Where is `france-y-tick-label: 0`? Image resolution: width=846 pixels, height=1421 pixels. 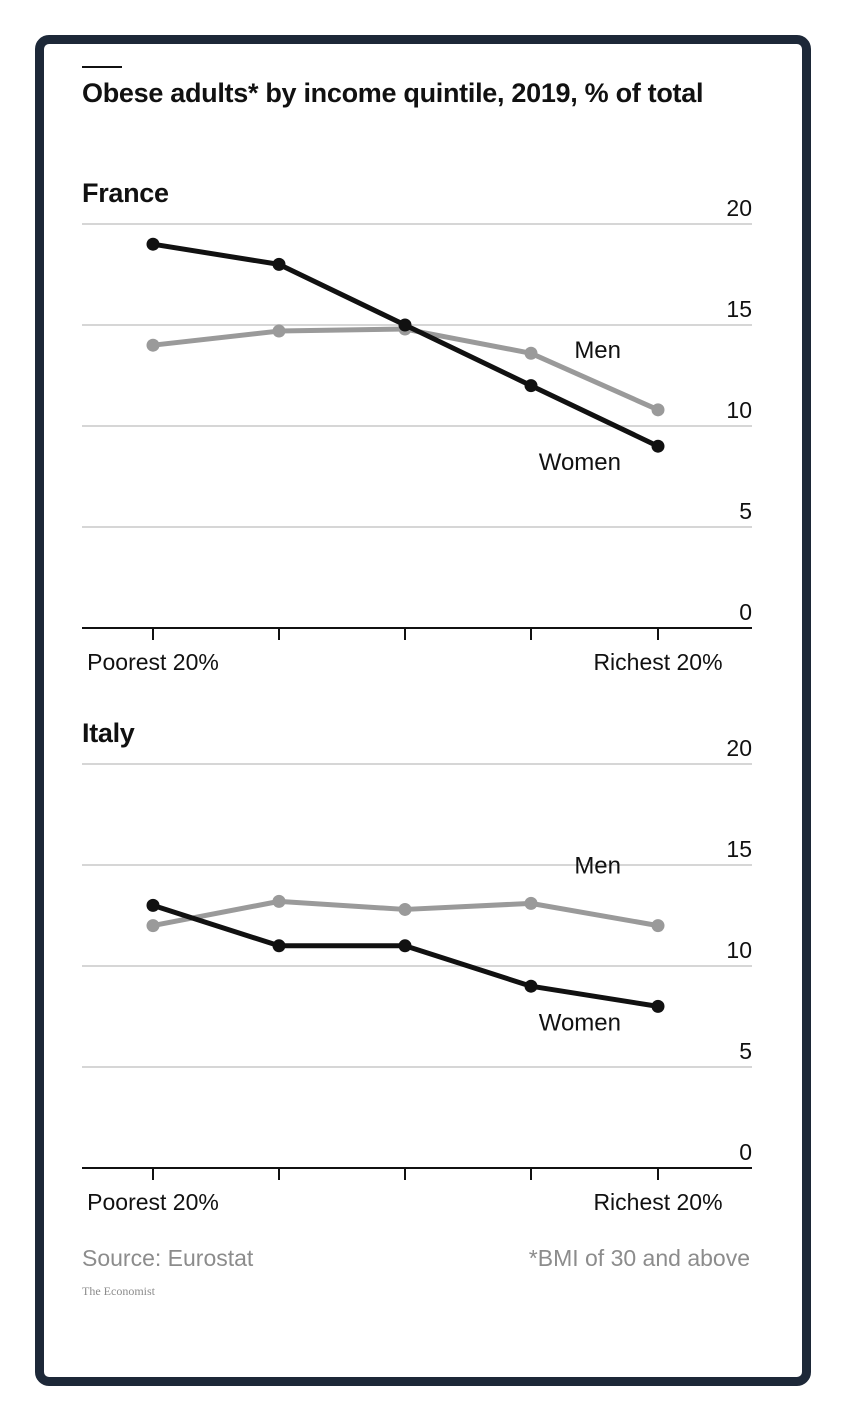
france-y-tick-label: 0 is located at coordinates (745, 612).